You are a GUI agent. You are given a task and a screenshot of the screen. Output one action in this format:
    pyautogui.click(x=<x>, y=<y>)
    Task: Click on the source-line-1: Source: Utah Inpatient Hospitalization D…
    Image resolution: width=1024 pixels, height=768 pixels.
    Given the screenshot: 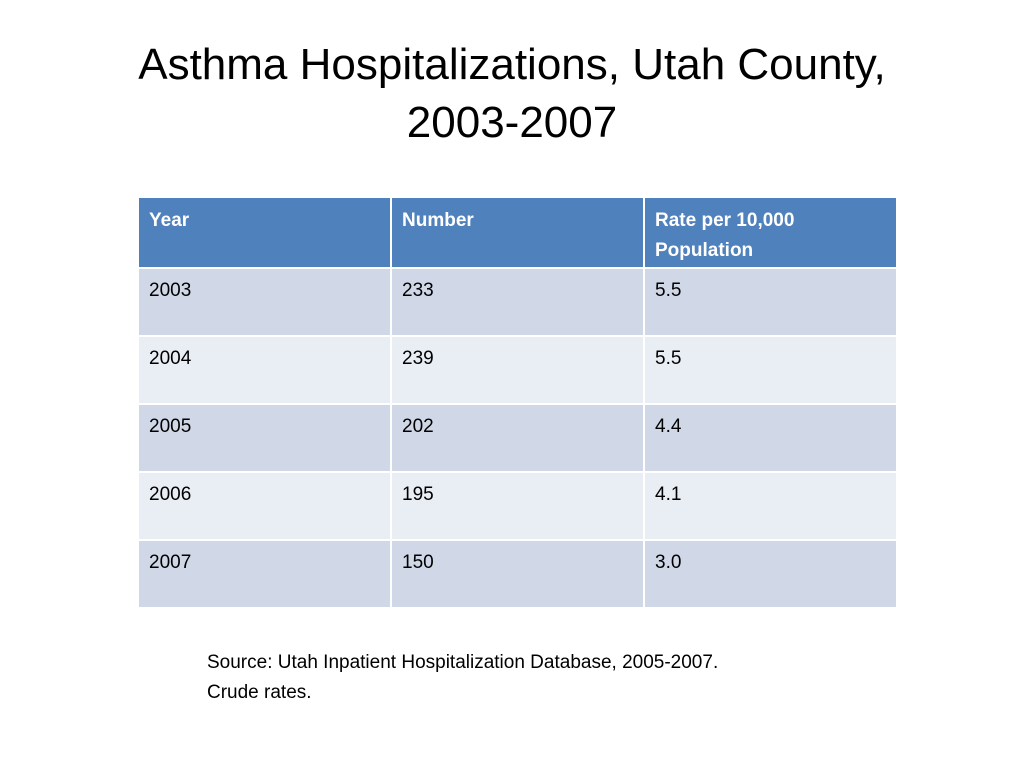 What is the action you would take?
    pyautogui.click(x=463, y=662)
    